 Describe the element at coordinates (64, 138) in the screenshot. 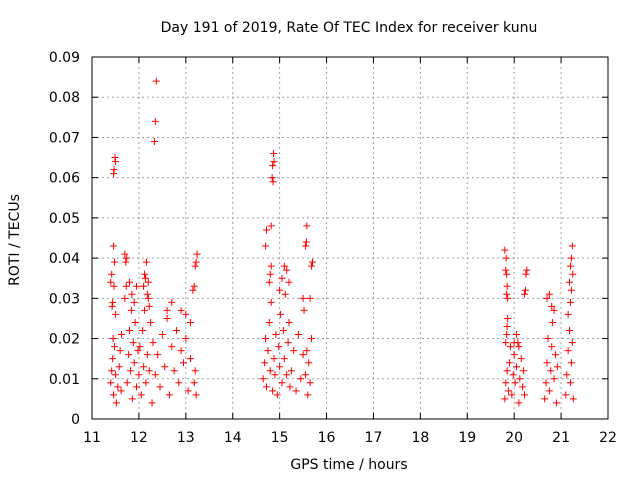

I see `y-tick-label: 0.07` at that location.